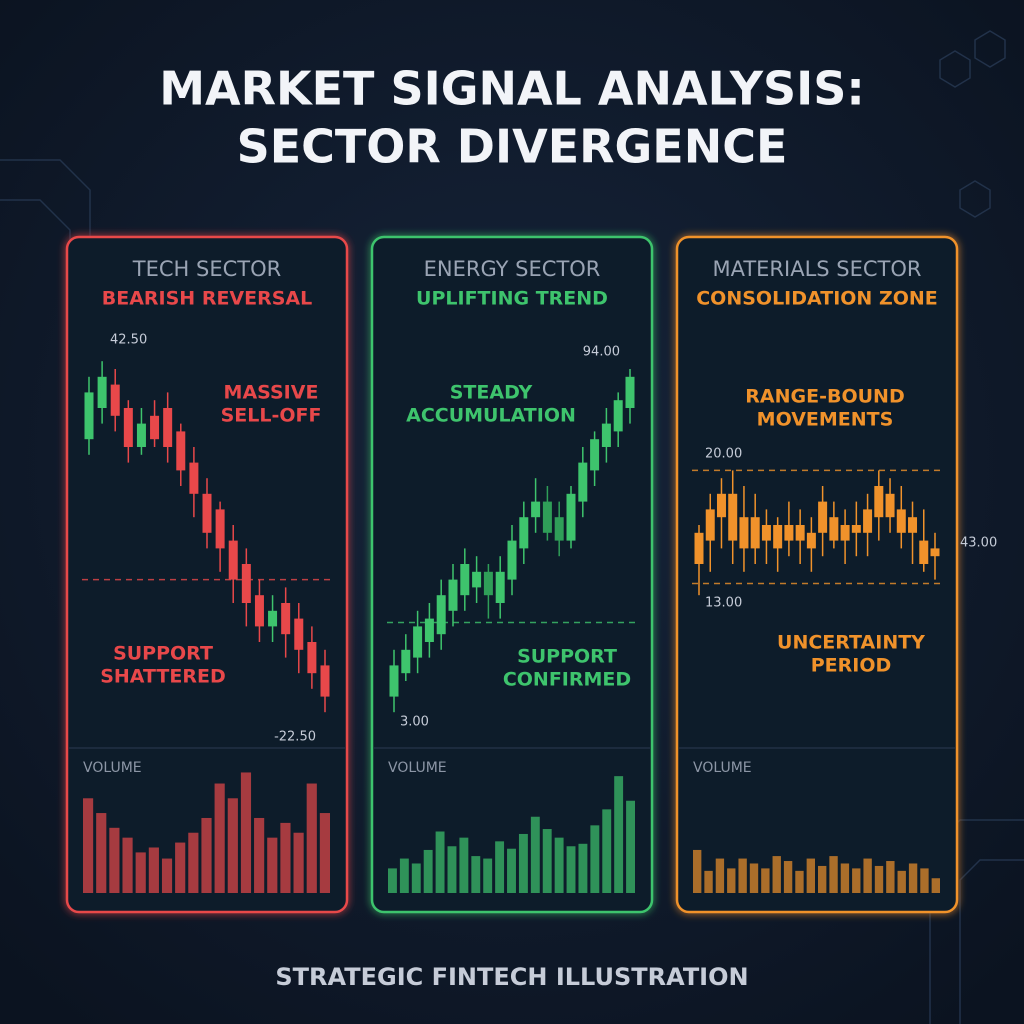  What do you see at coordinates (978, 543) in the screenshot?
I see `price-label: 43.00` at bounding box center [978, 543].